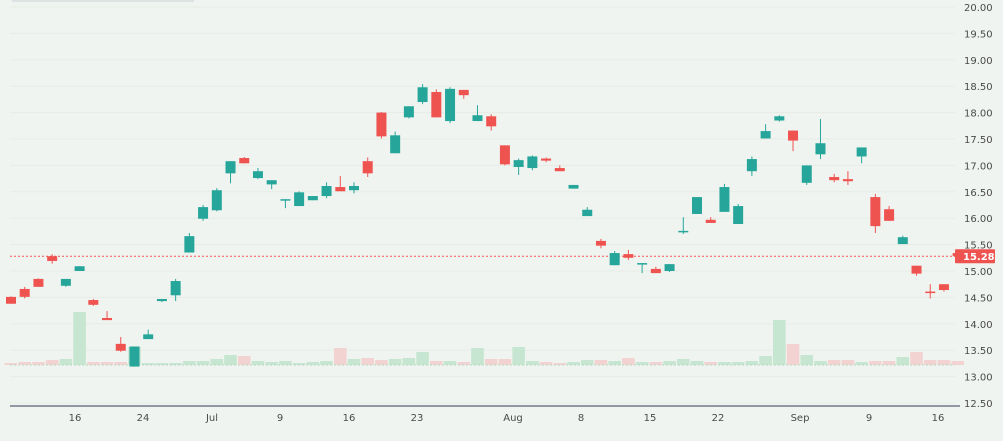  I want to click on price-tick-label: 17.50, so click(978, 140).